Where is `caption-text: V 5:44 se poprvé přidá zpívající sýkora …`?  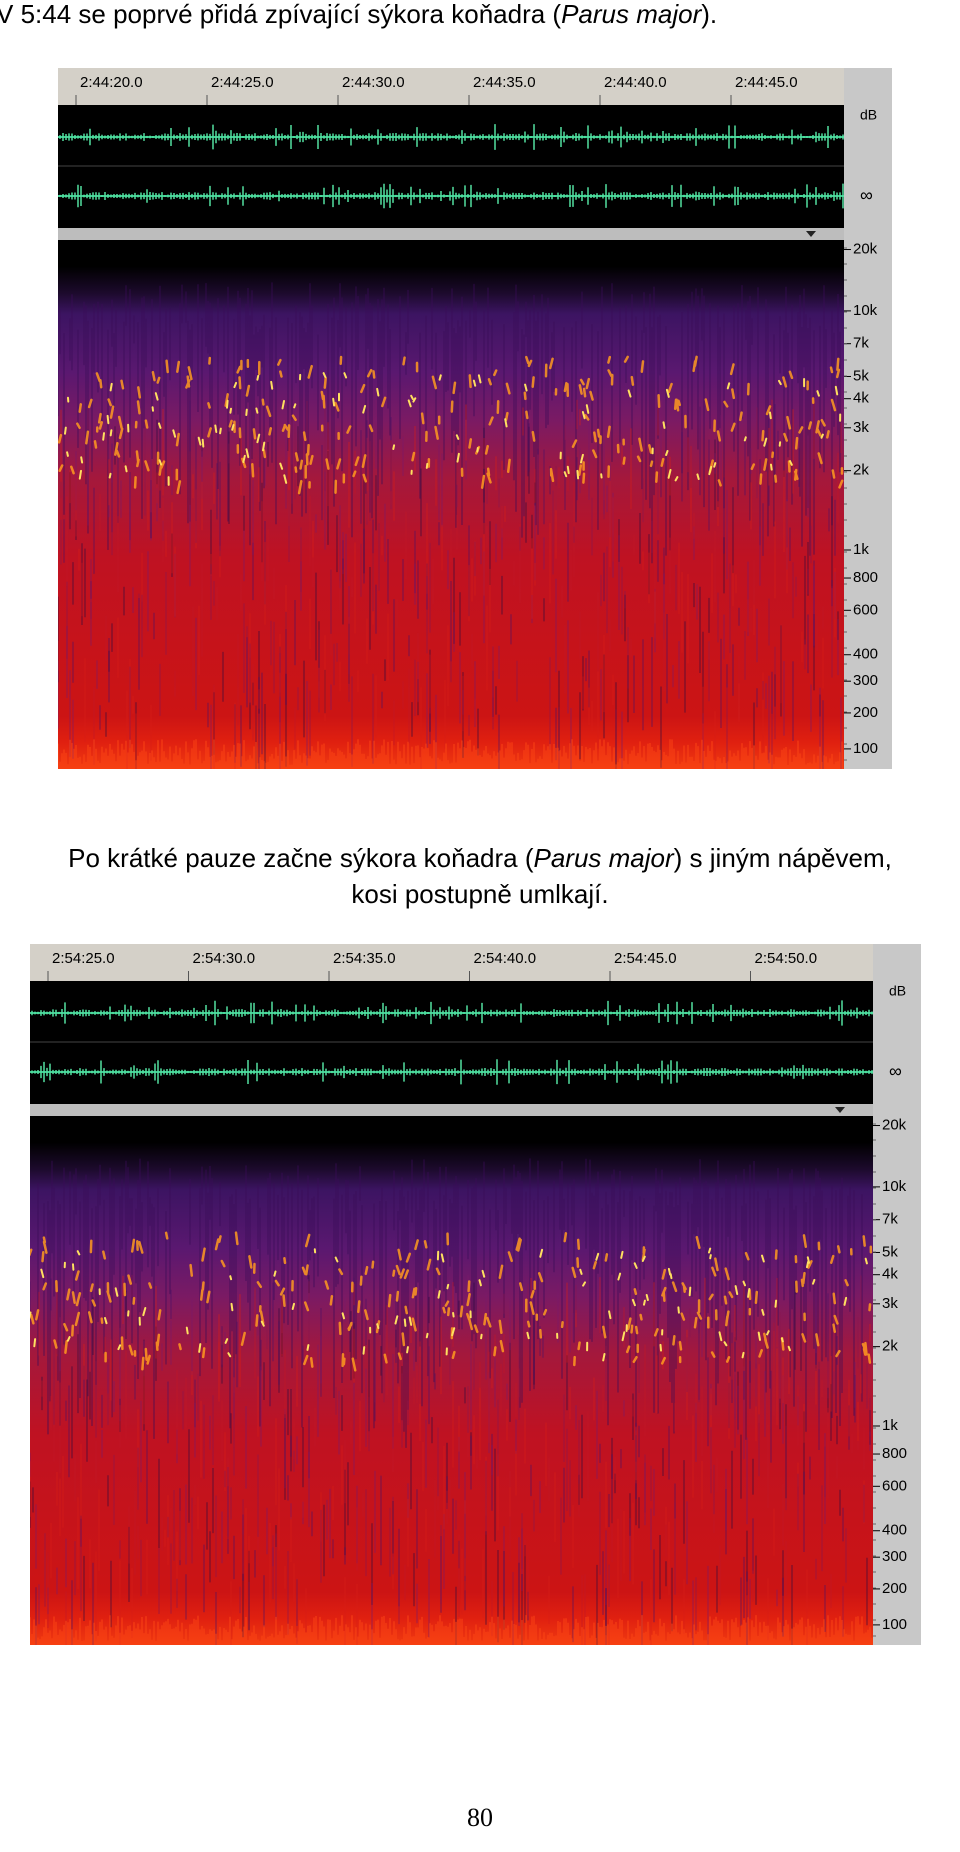
caption-text: V 5:44 se poprvé přidá zpívající sýkora … is located at coordinates (281, 14).